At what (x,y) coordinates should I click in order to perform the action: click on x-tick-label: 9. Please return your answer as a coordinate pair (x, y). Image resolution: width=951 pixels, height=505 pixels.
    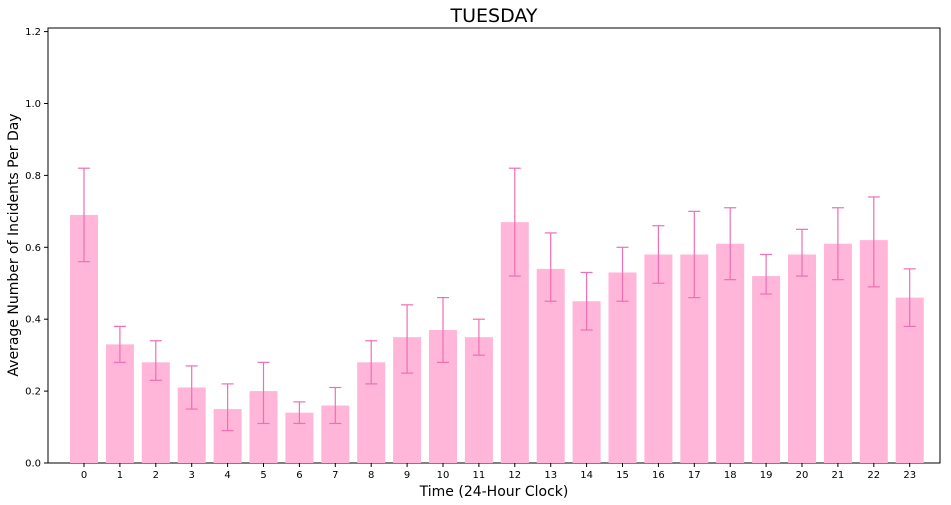
    Looking at the image, I should click on (407, 475).